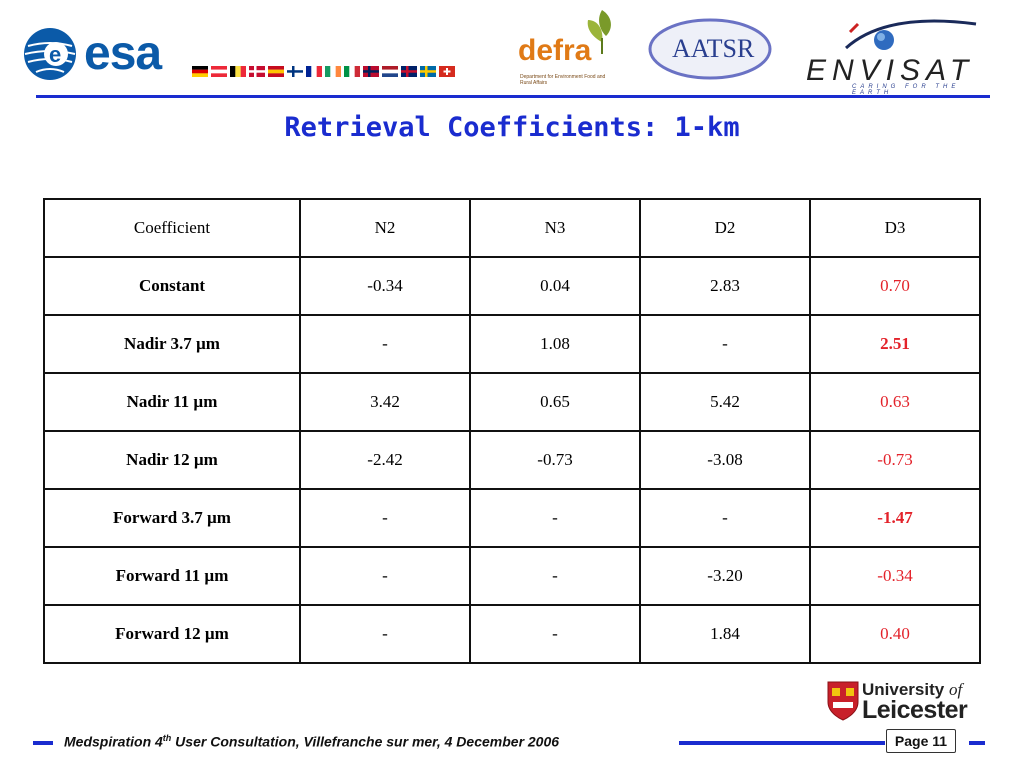 This screenshot has height=768, width=1024. Describe the element at coordinates (172, 576) in the screenshot. I see `row-label: Forward 11 µm` at that location.